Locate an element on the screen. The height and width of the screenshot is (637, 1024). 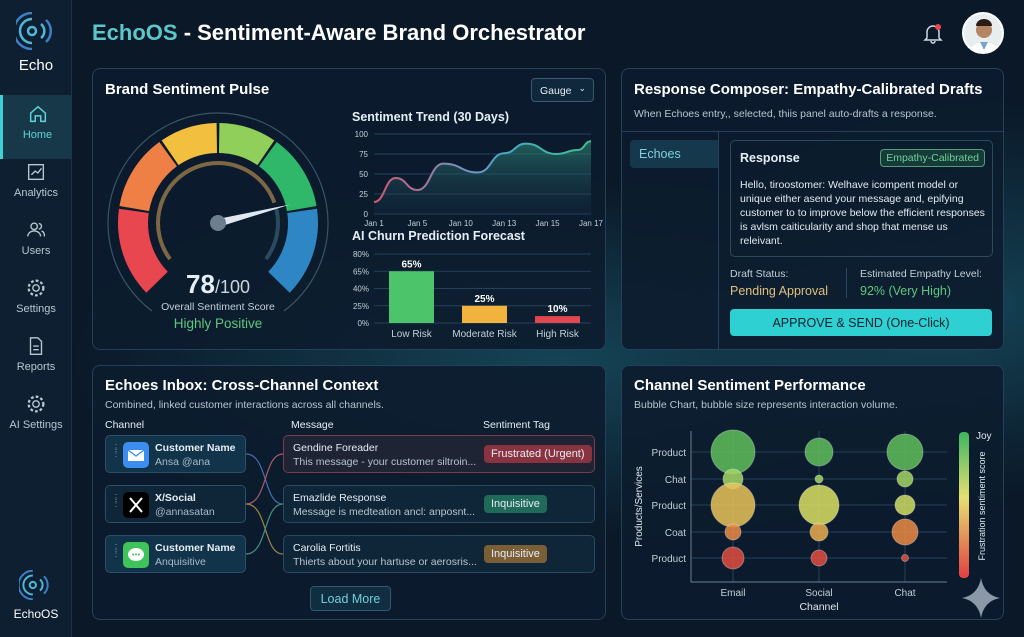
y-tick-label: 80% is located at coordinates (361, 254).